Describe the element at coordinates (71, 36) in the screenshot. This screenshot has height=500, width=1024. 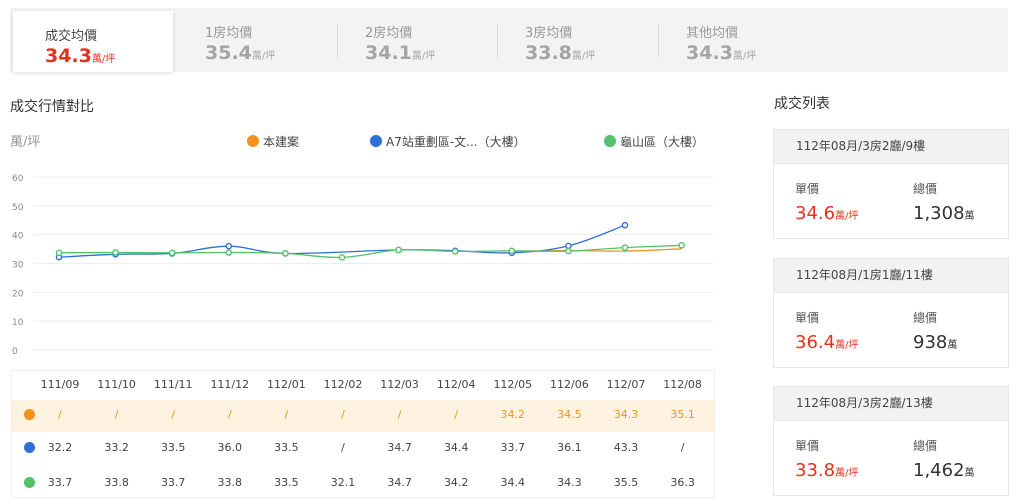
I see `tab-label: 成交均價` at that location.